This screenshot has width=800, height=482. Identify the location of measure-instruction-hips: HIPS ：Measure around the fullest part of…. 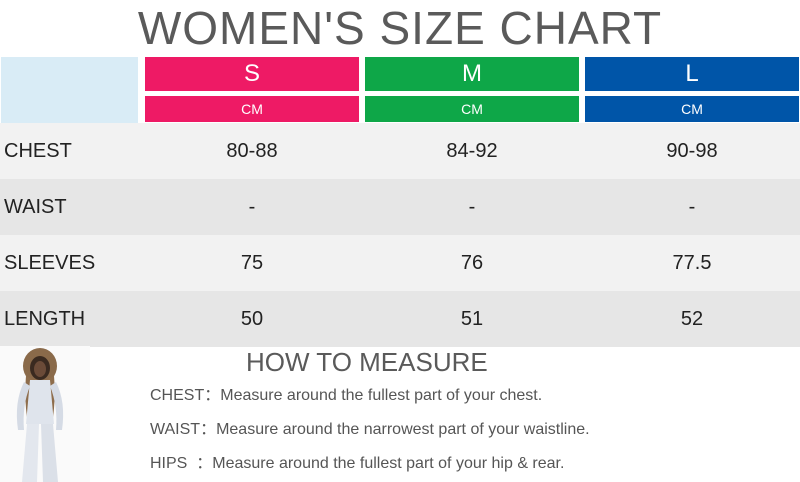
(357, 464).